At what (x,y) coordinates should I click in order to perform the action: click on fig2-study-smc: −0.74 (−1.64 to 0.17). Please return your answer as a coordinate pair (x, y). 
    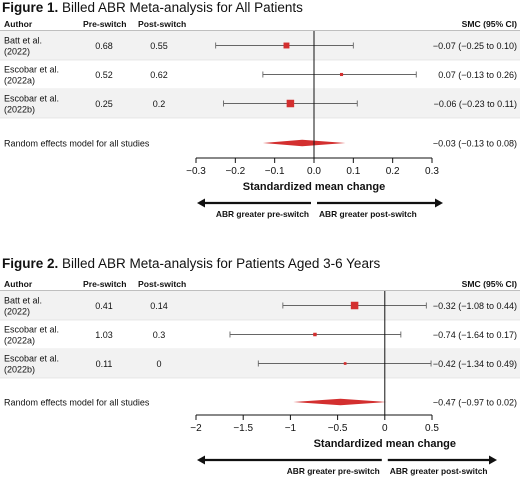
    Looking at the image, I should click on (475, 335).